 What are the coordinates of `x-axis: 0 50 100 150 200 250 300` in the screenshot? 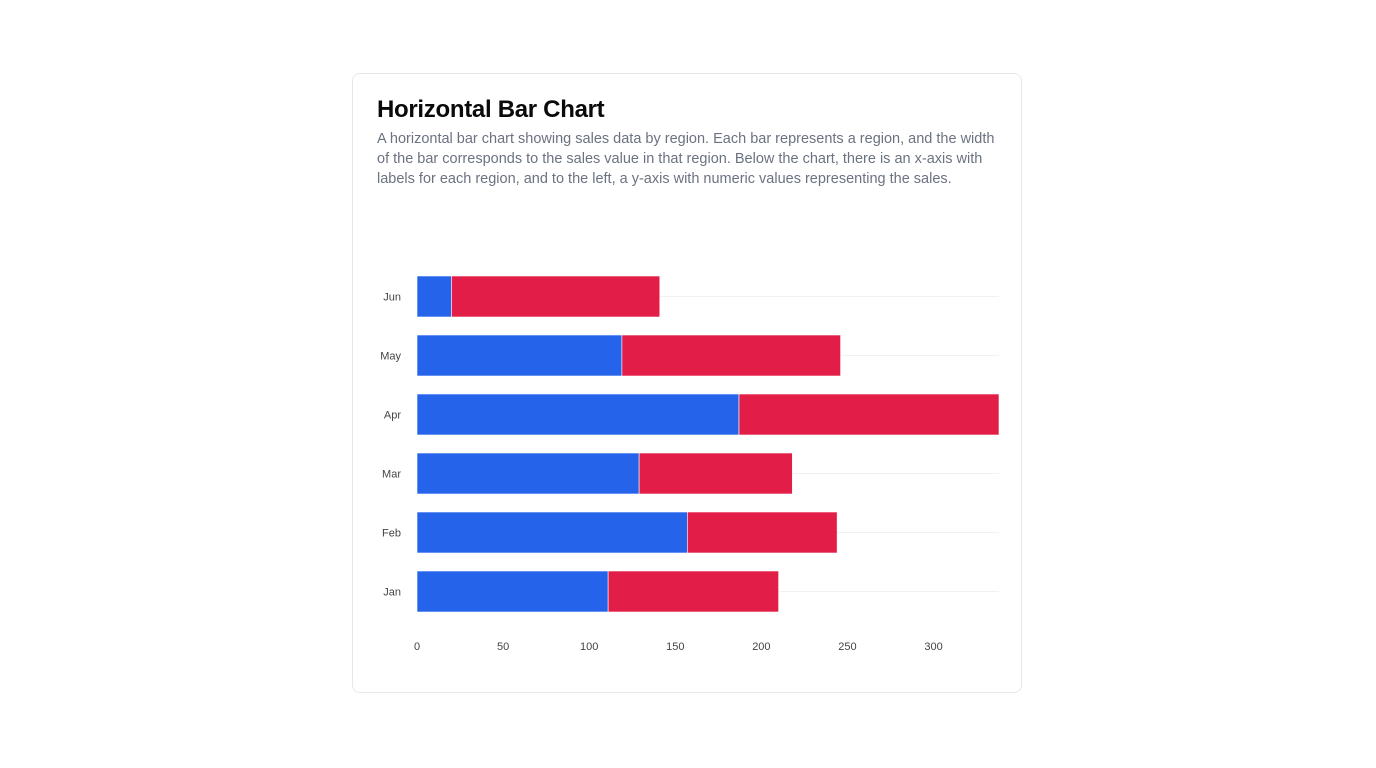 It's located at (678, 647).